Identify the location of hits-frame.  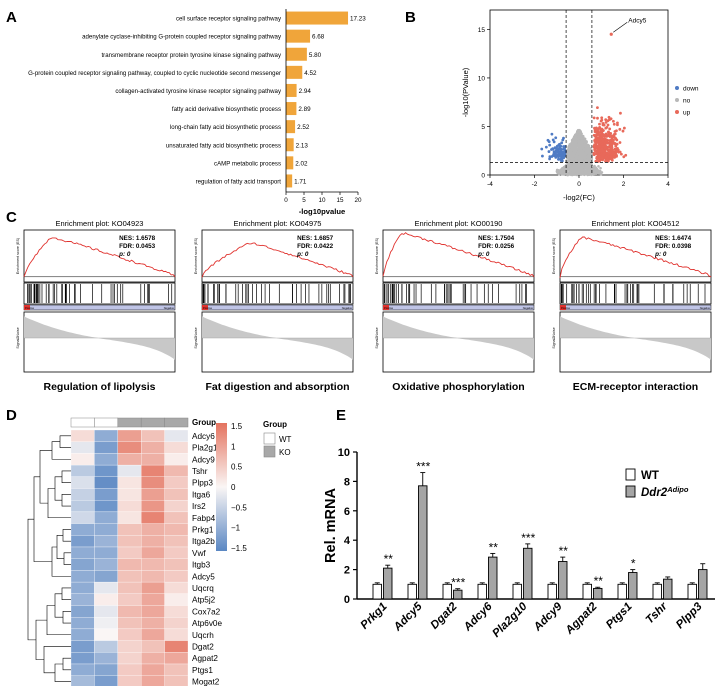
(458, 293).